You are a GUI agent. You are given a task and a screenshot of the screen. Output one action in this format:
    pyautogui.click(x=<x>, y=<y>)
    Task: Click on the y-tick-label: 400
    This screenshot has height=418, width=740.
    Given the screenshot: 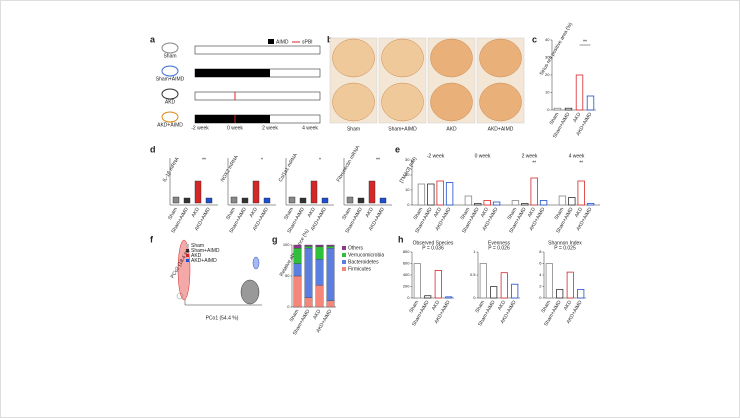 What is the action you would take?
    pyautogui.click(x=406, y=274)
    